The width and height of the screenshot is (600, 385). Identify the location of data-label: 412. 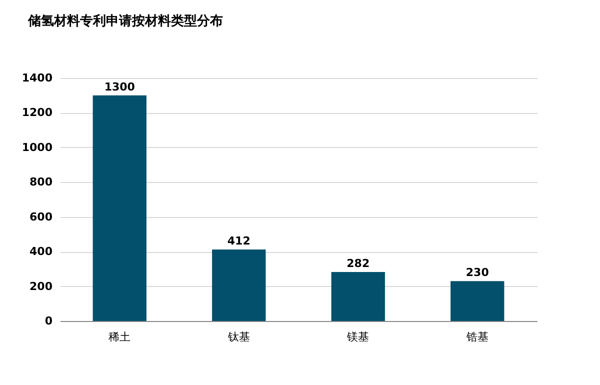
(238, 241).